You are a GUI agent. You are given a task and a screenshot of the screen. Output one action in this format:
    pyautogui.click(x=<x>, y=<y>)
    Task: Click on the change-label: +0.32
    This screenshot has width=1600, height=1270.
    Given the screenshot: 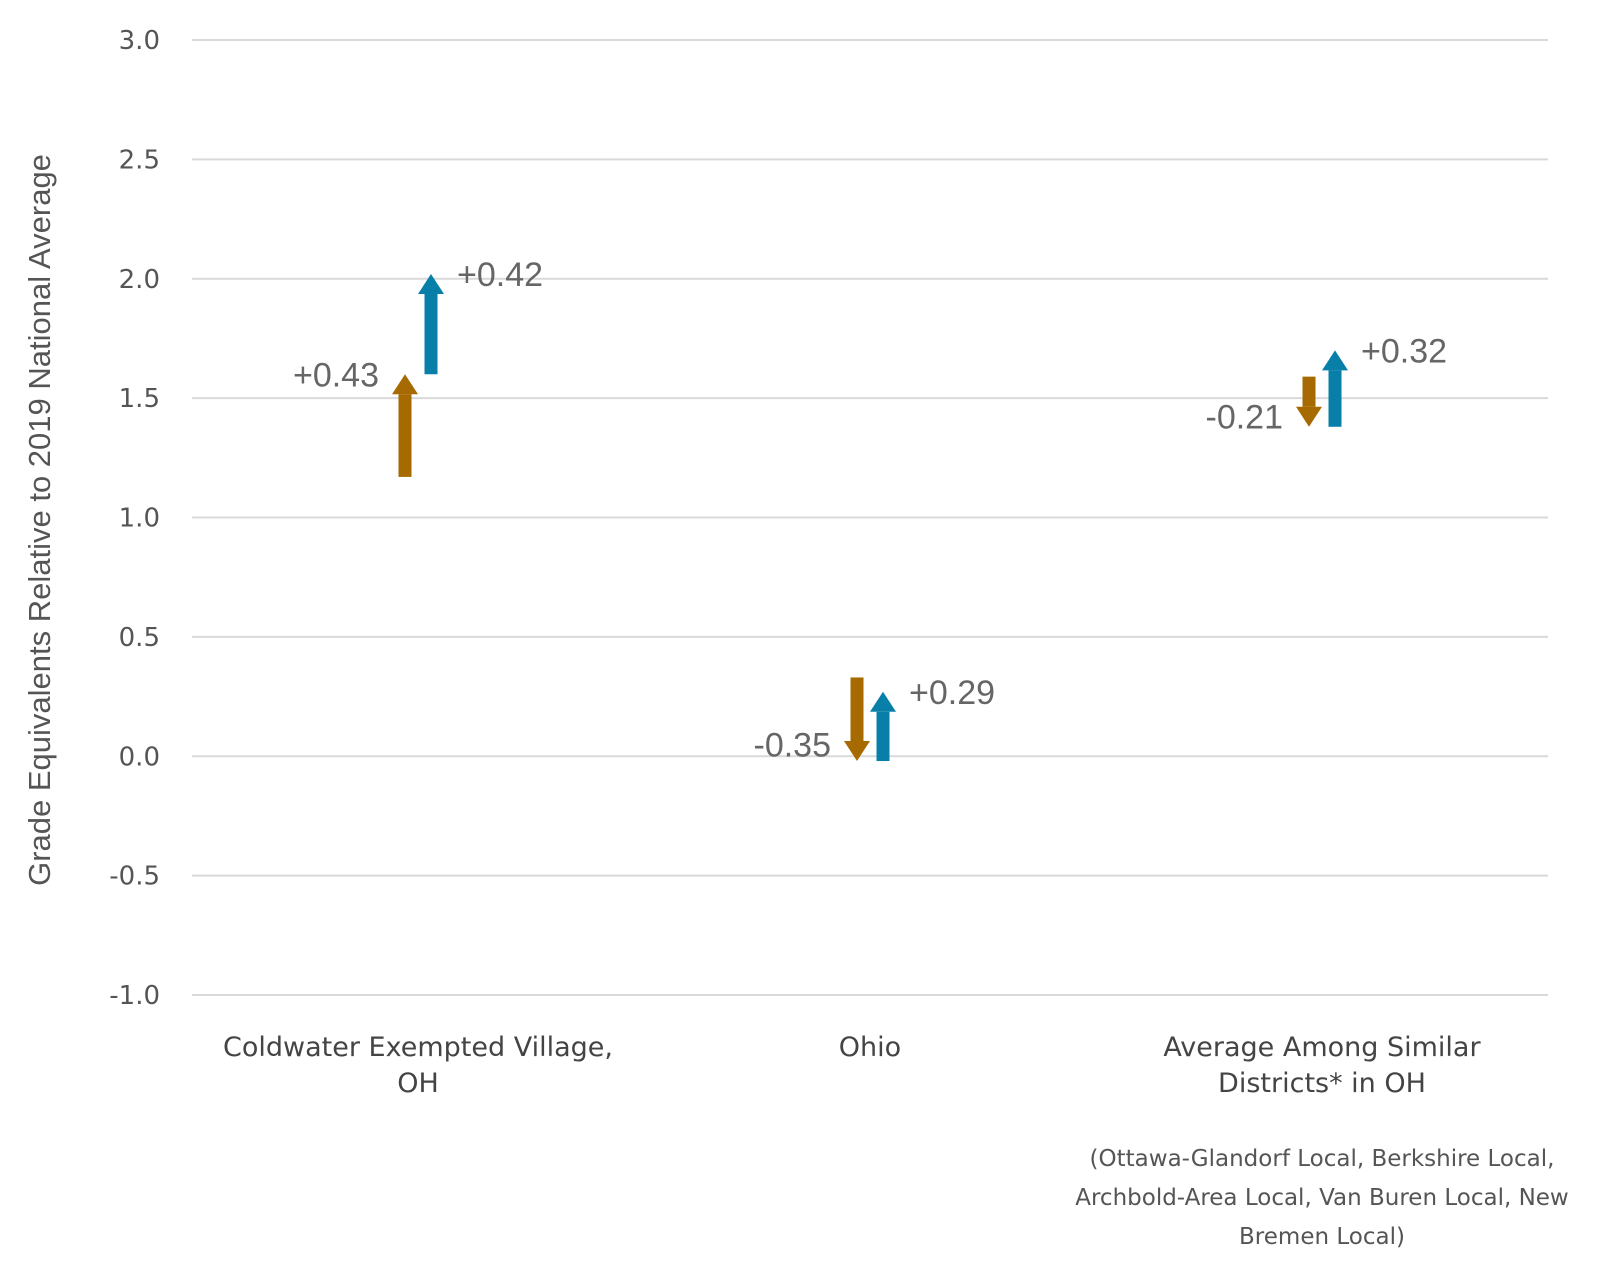 What is the action you would take?
    pyautogui.click(x=1404, y=351)
    